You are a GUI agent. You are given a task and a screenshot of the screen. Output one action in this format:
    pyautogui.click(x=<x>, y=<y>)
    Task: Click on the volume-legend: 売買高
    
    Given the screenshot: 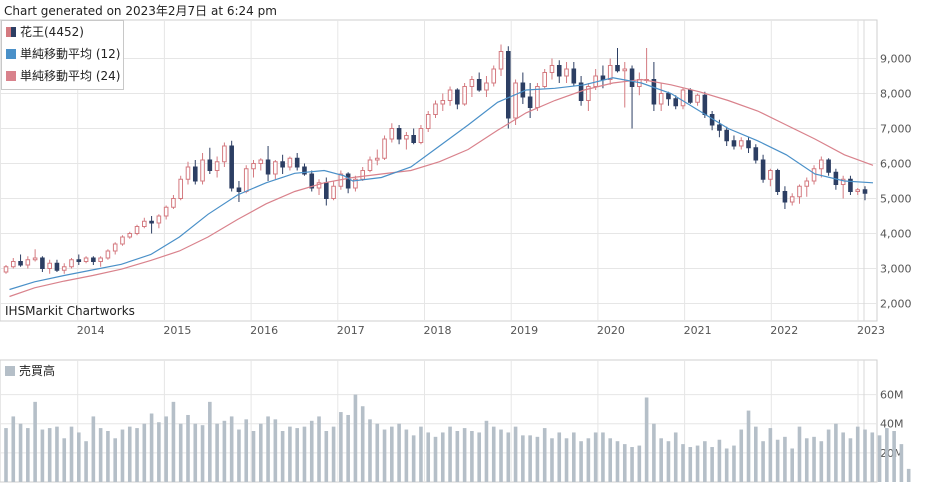 What is the action you would take?
    pyautogui.click(x=30, y=370)
    